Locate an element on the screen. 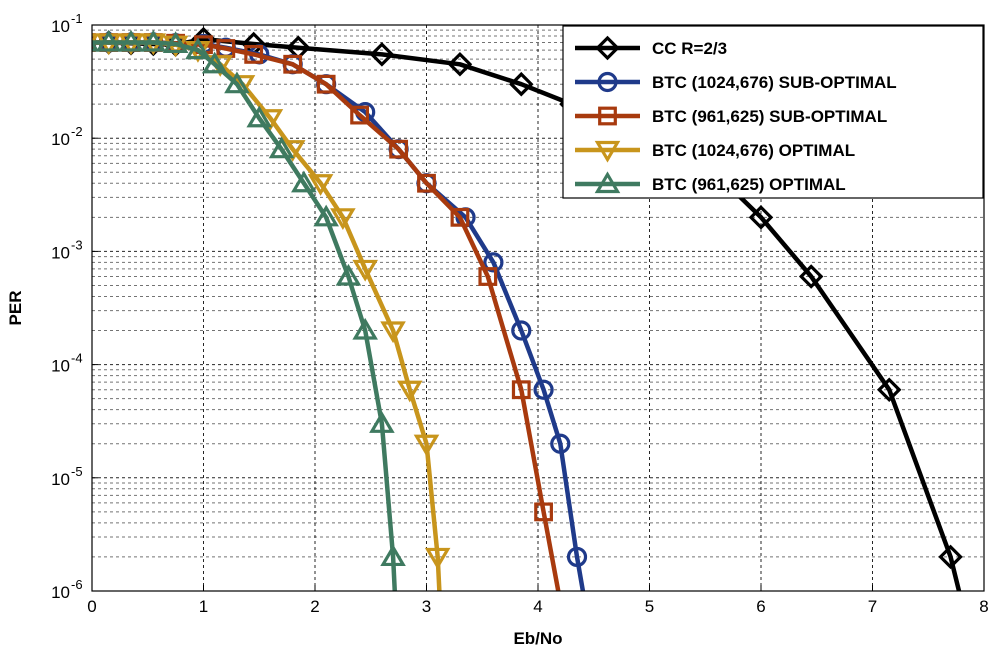  x-tick-label: 2 is located at coordinates (314, 606).